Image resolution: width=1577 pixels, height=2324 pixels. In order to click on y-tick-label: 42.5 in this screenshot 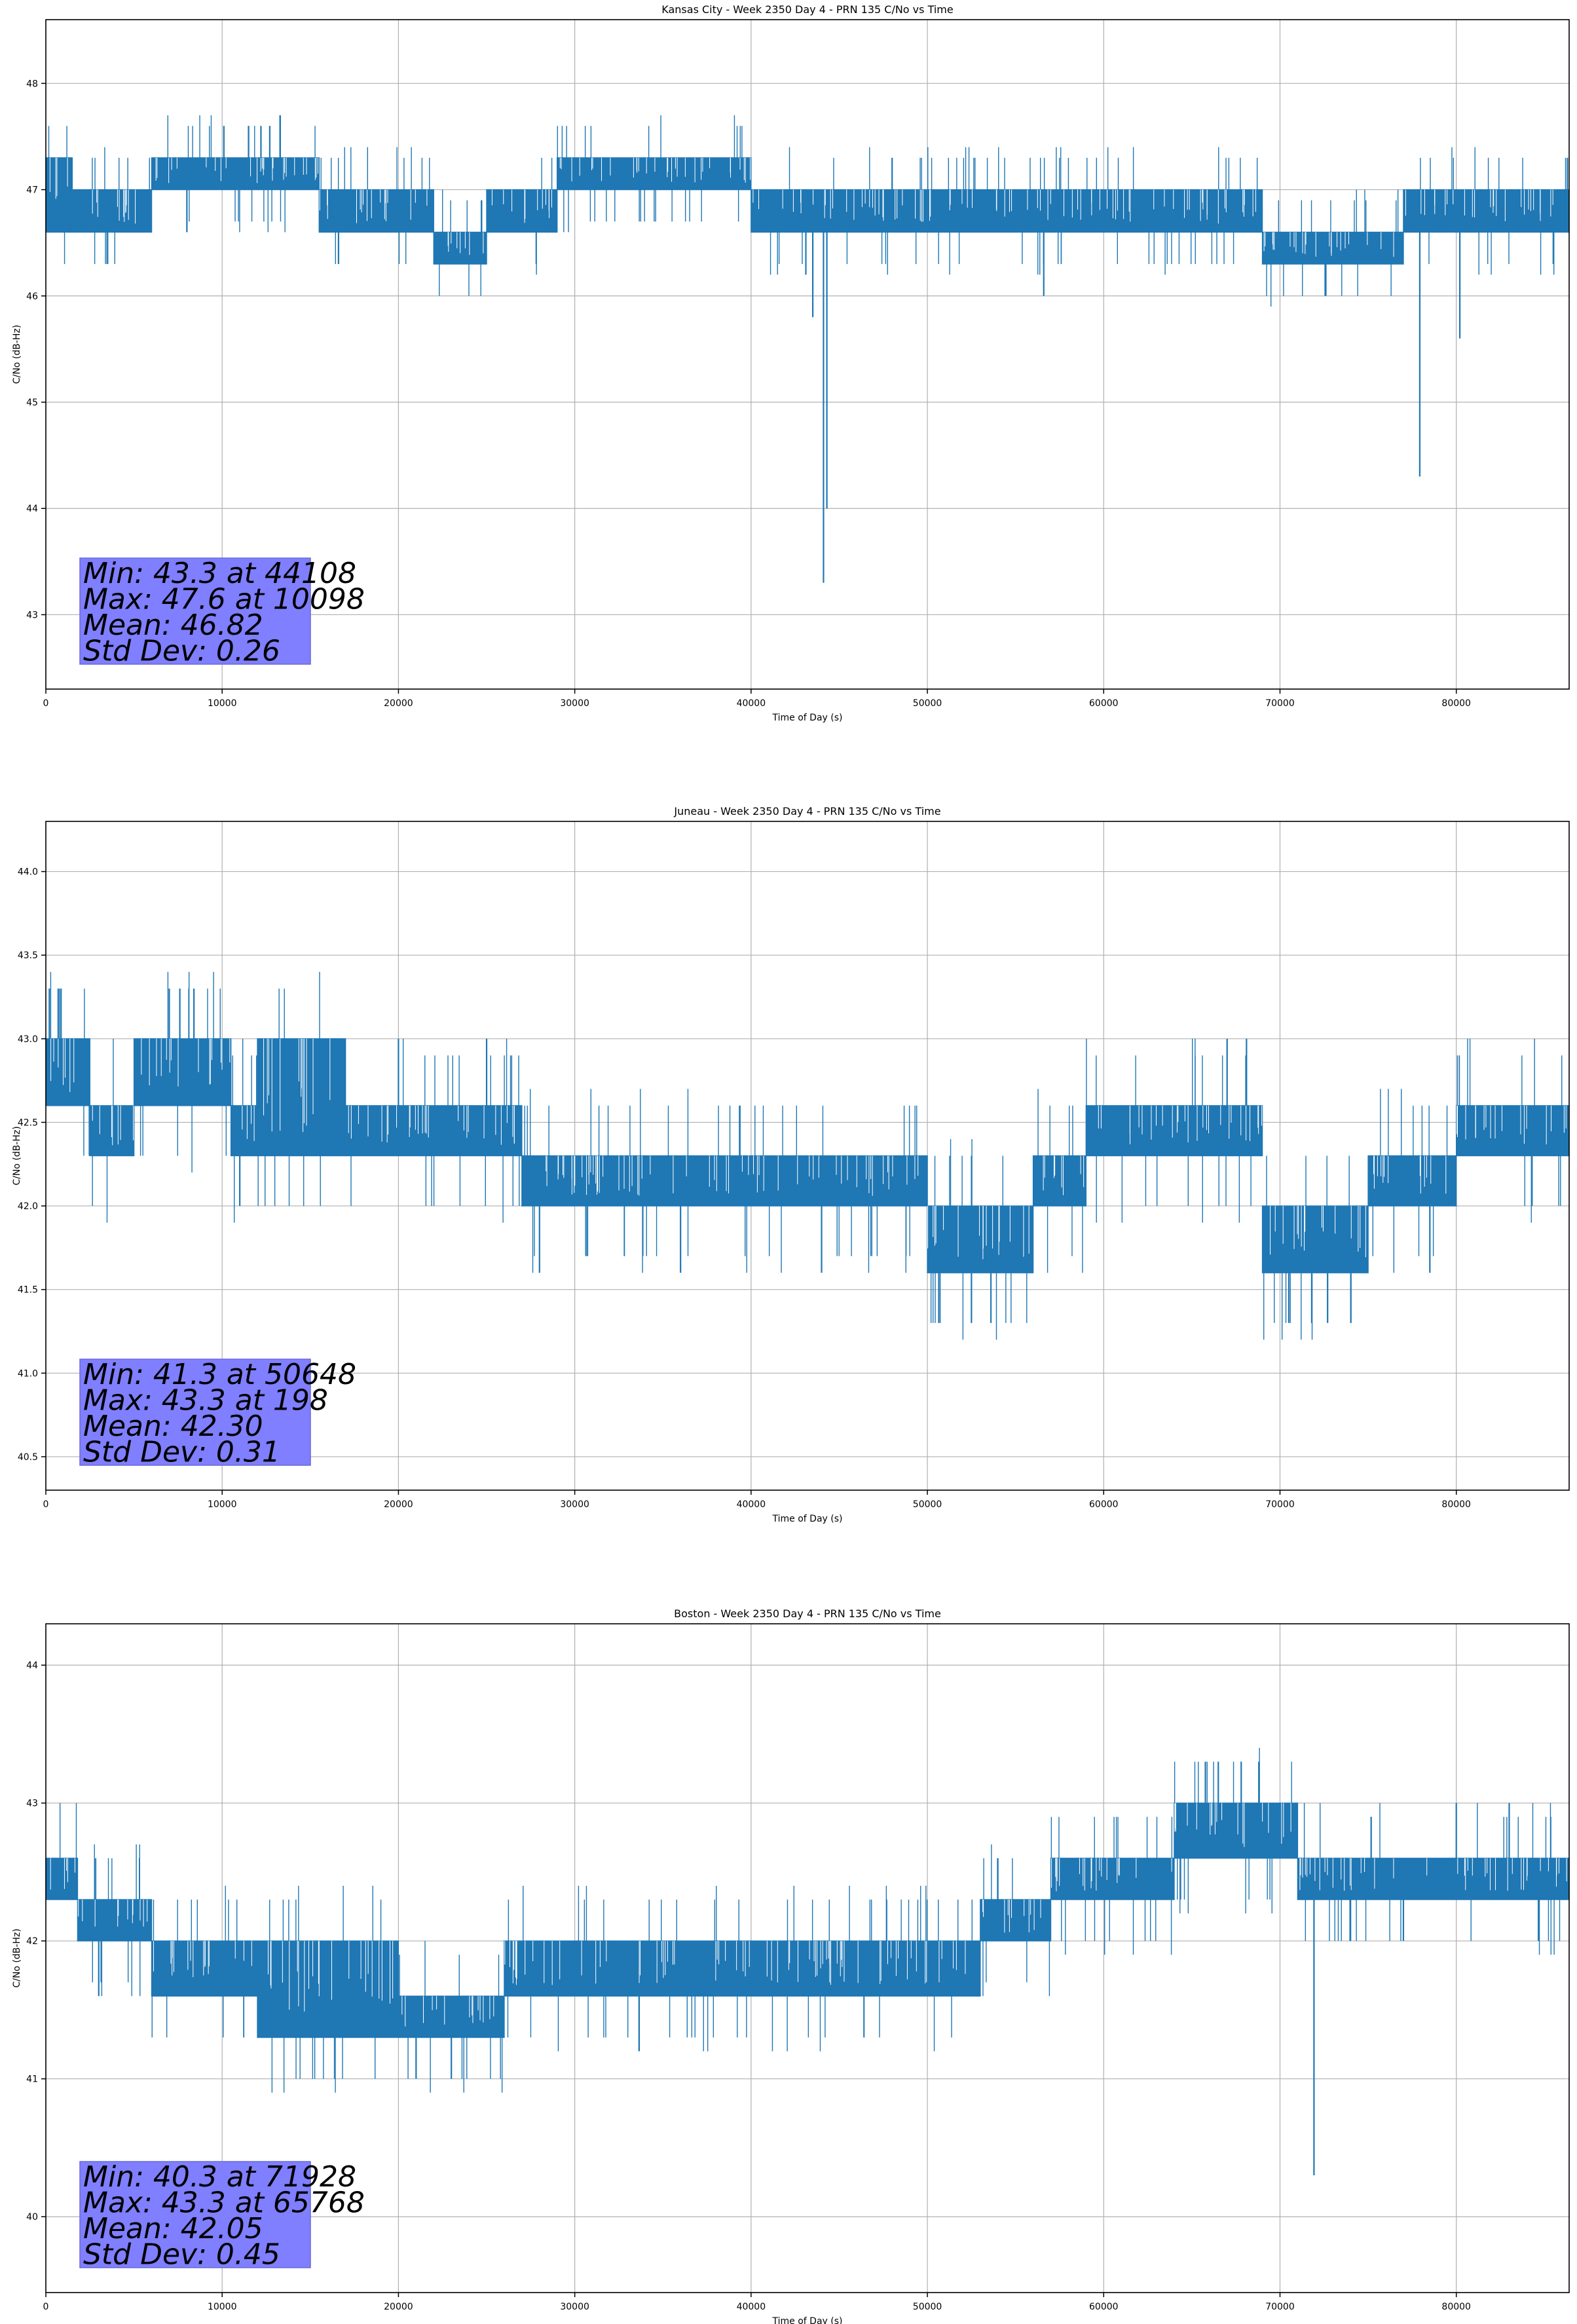, I will do `click(28, 1122)`.